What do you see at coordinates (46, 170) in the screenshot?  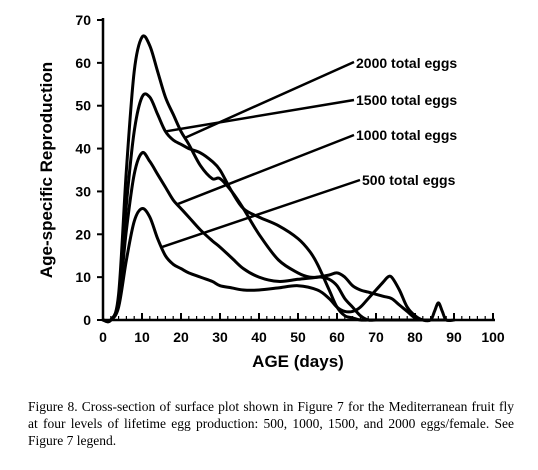 I see `y-axis-title: Age-specific Reproduction` at bounding box center [46, 170].